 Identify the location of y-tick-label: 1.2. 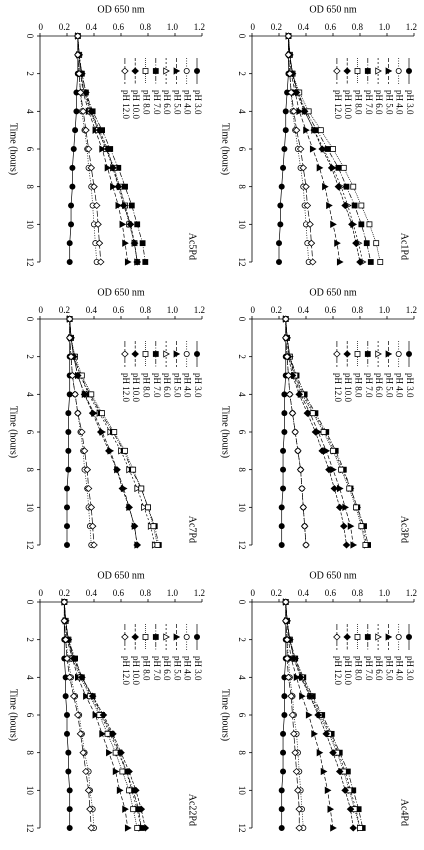
(199, 27).